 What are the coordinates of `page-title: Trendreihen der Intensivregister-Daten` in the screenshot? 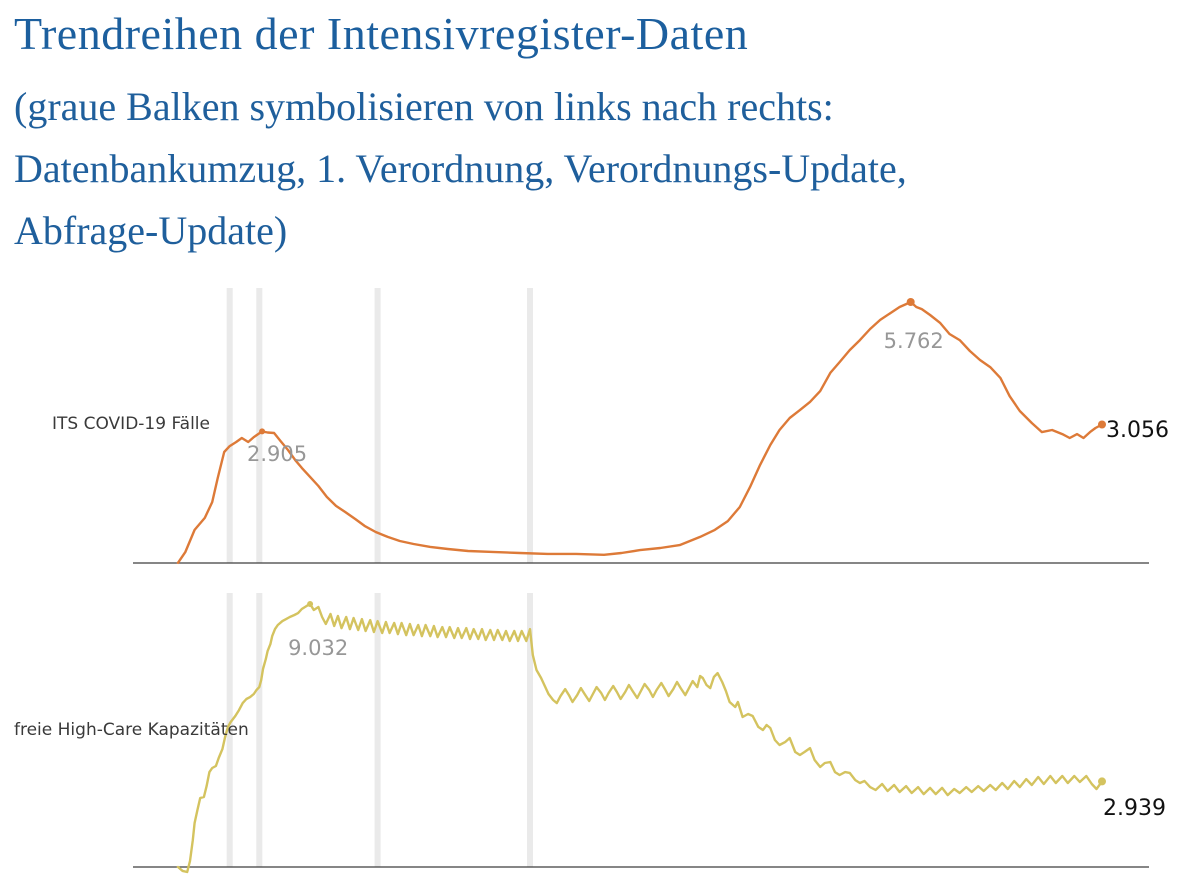 It's located at (381, 33).